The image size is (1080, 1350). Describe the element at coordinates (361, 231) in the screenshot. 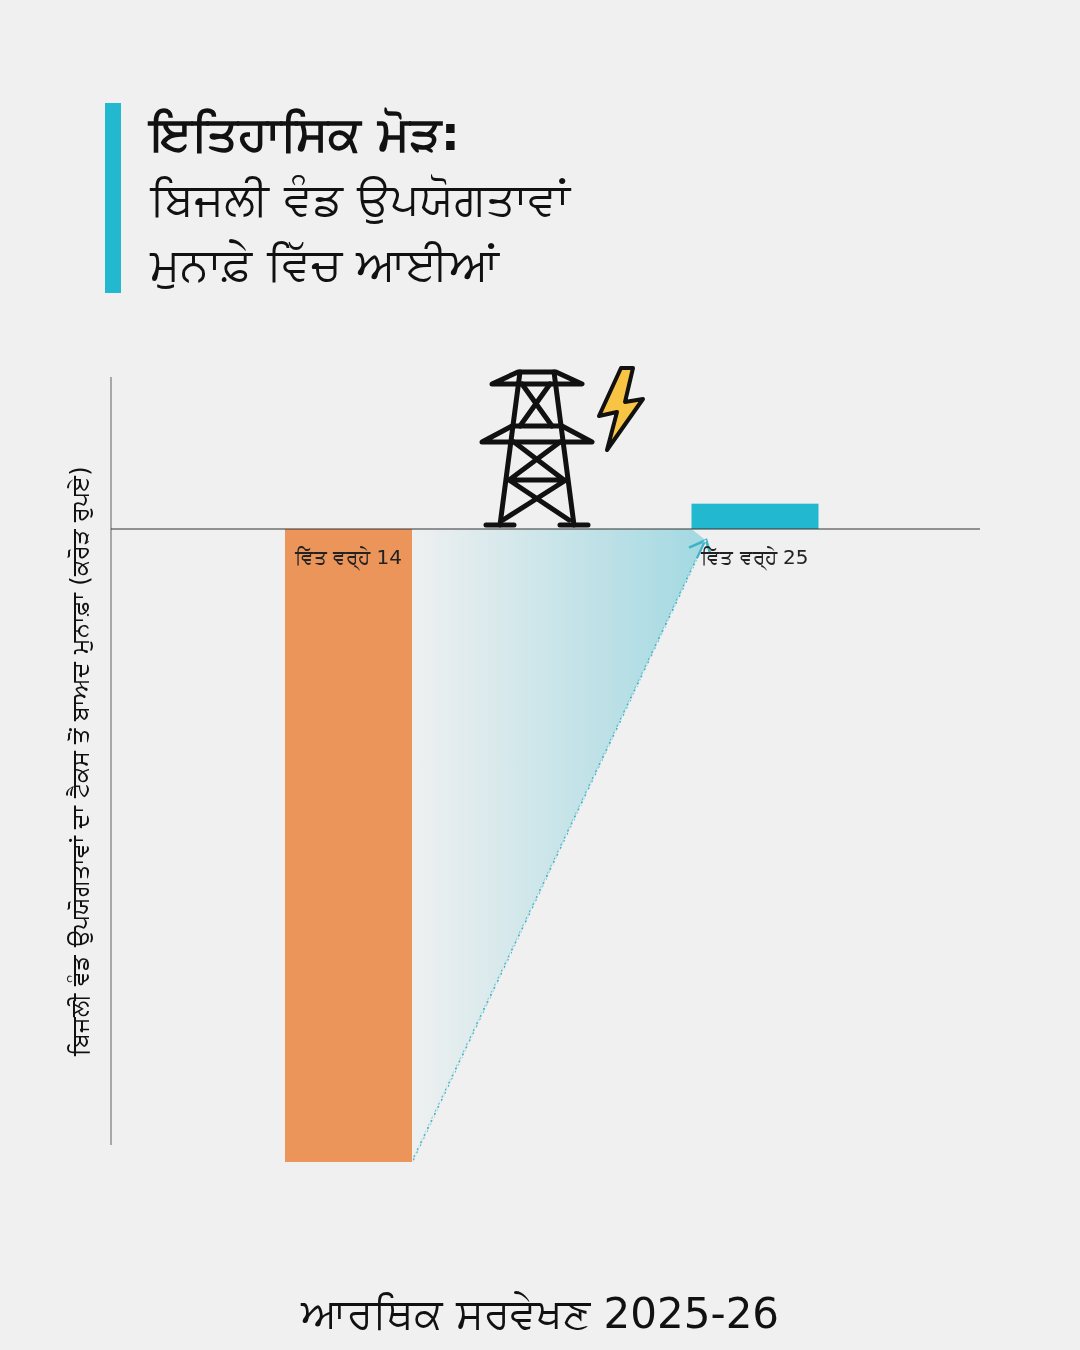

I see `chart-subtitle: ਬਿਜਲੀ ਵੰਡ ਉਪਯੋਗਤਾਵਾਂ ਮੁਨਾਫ਼ੇ ਵਿੱਚ ਆਈਆਂ` at that location.